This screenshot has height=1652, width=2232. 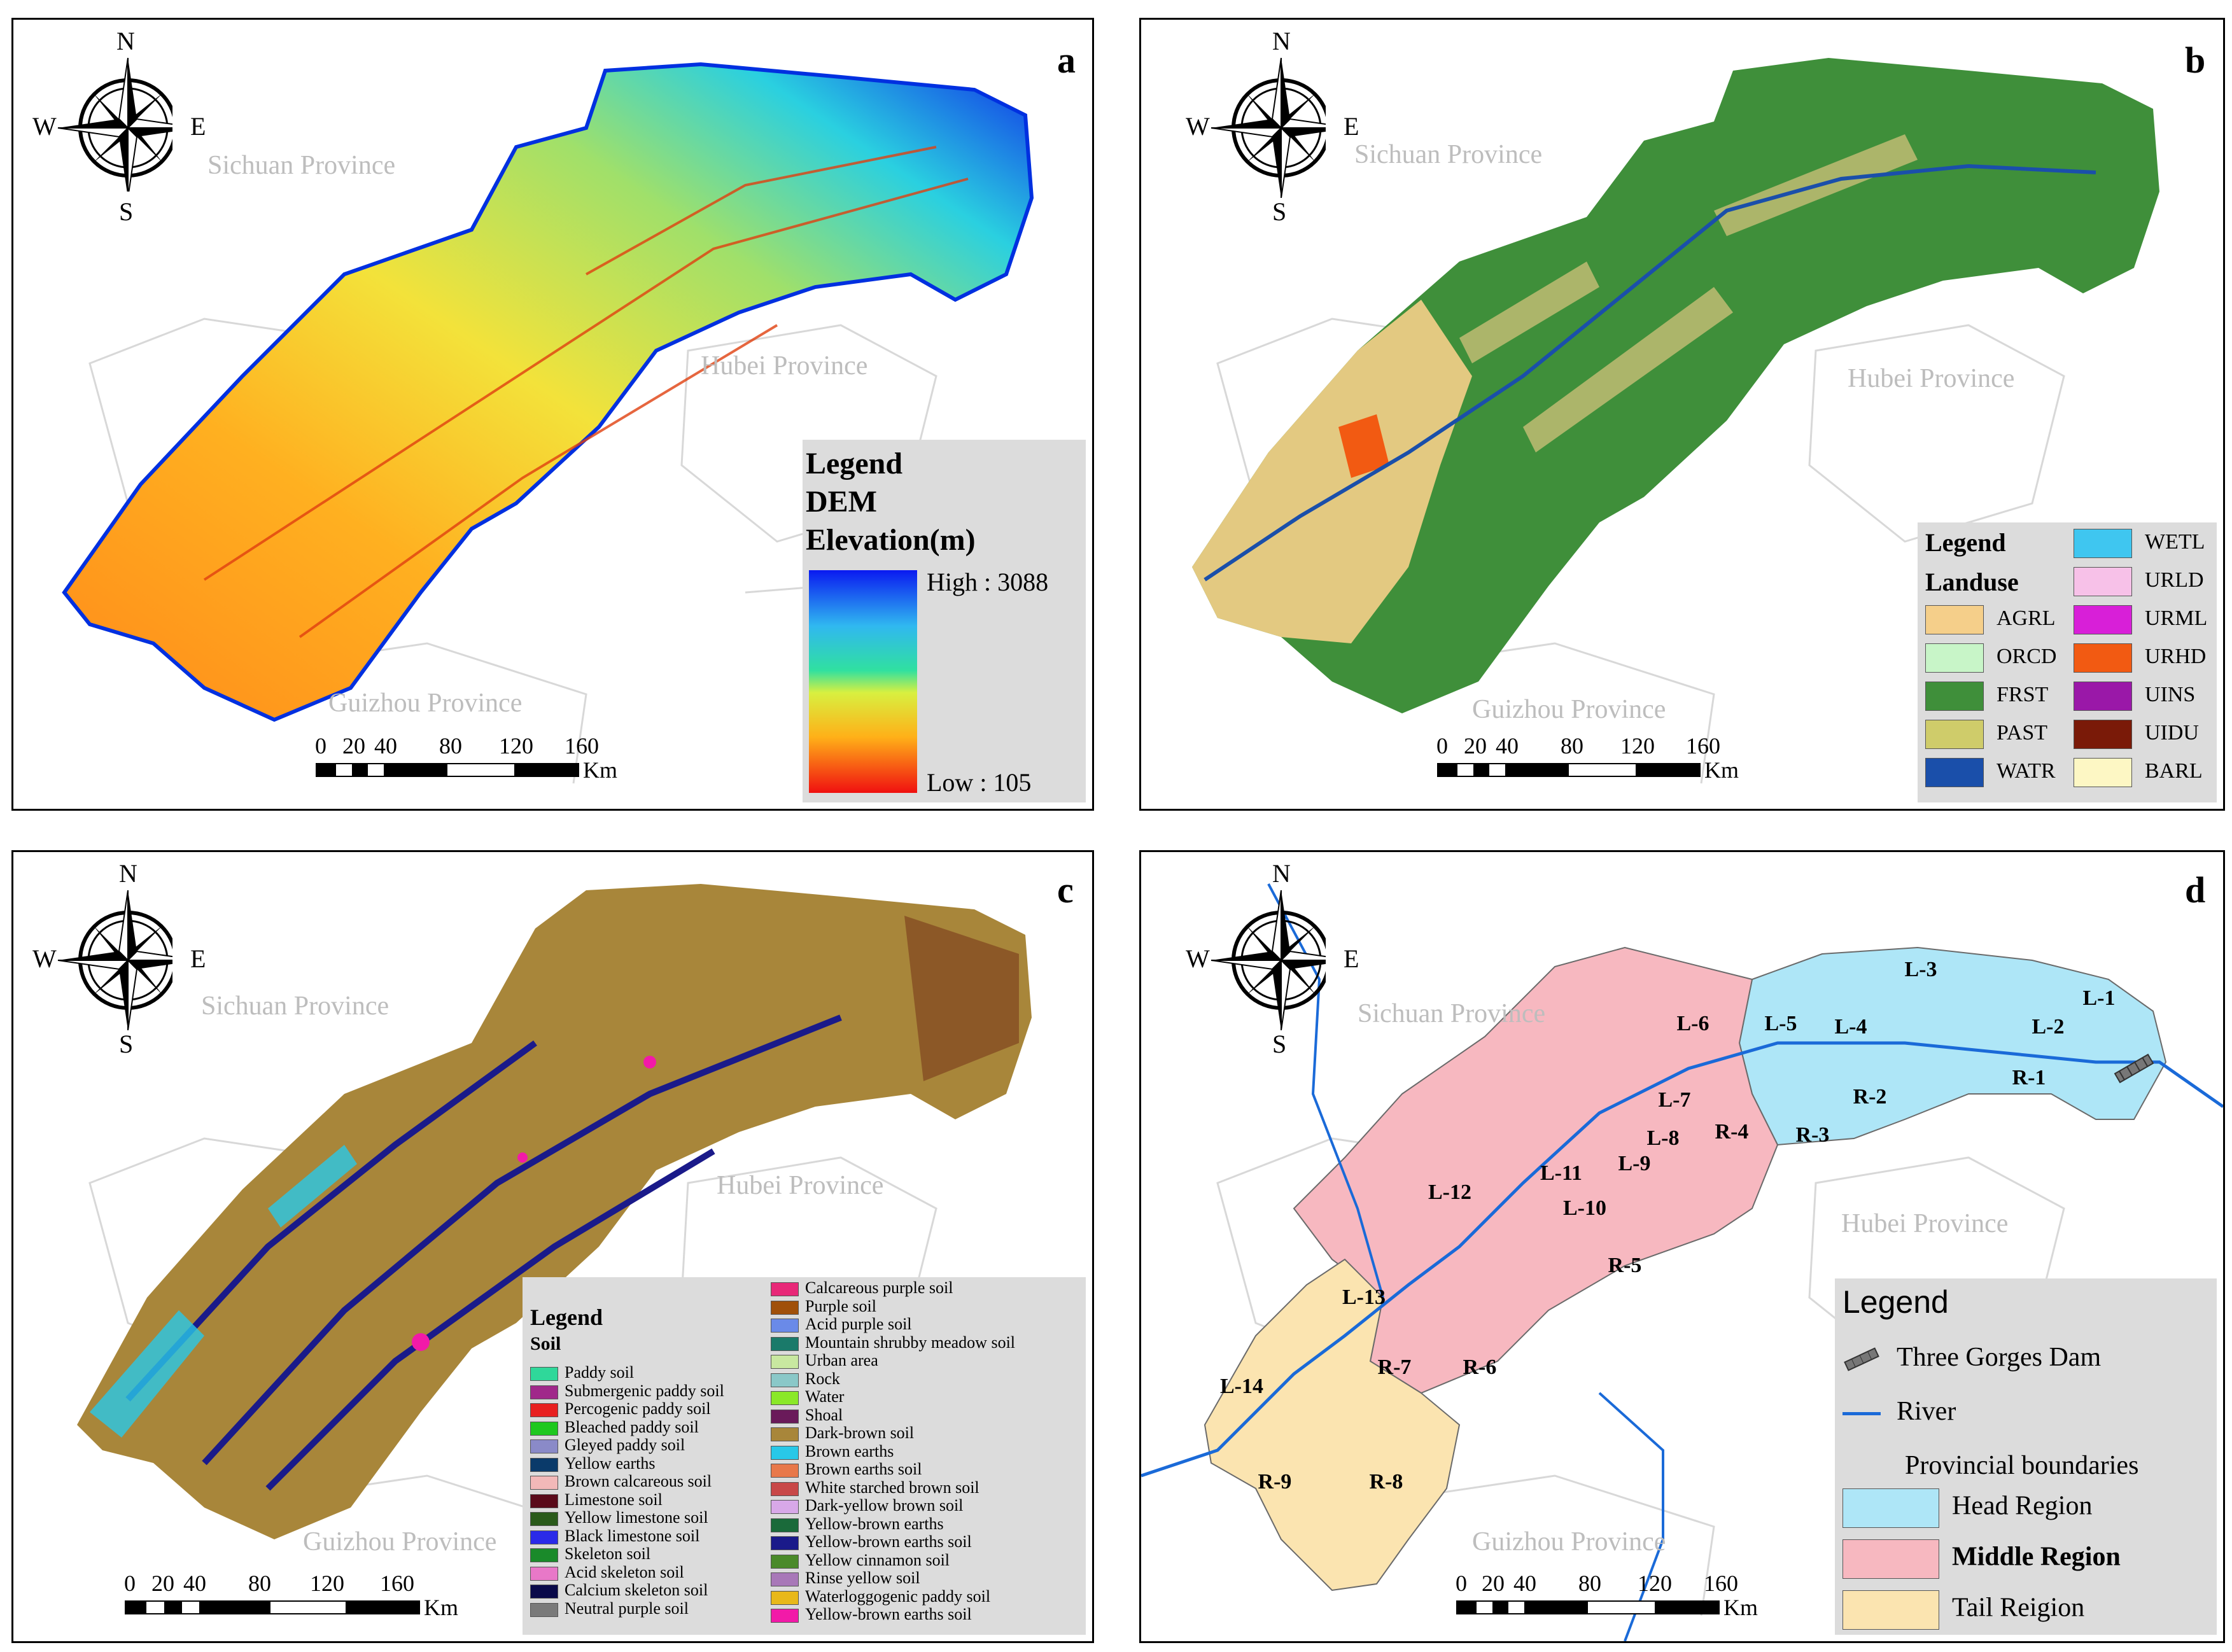 What do you see at coordinates (125, 41) in the screenshot?
I see `compass-n: N` at bounding box center [125, 41].